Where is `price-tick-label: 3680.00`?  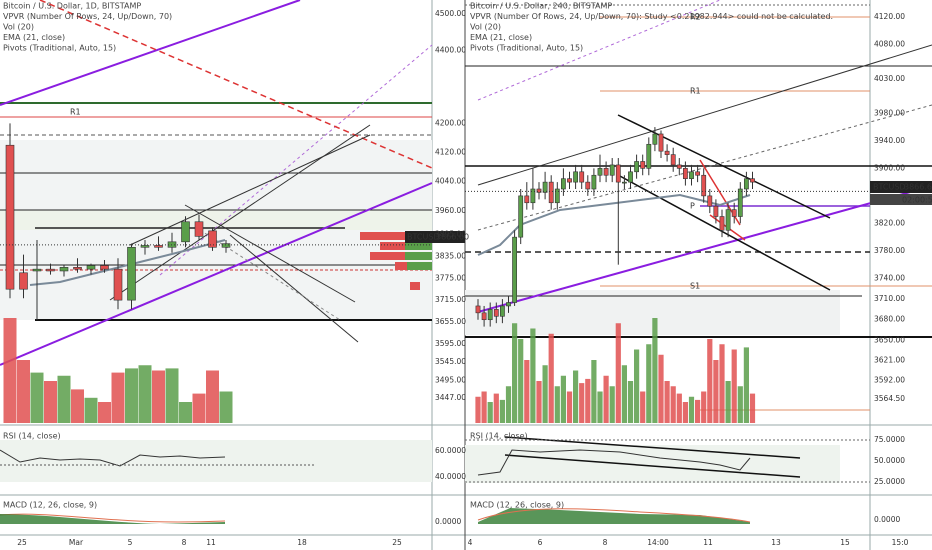
price-tick-label: 3680.00 is located at coordinates (889, 319).